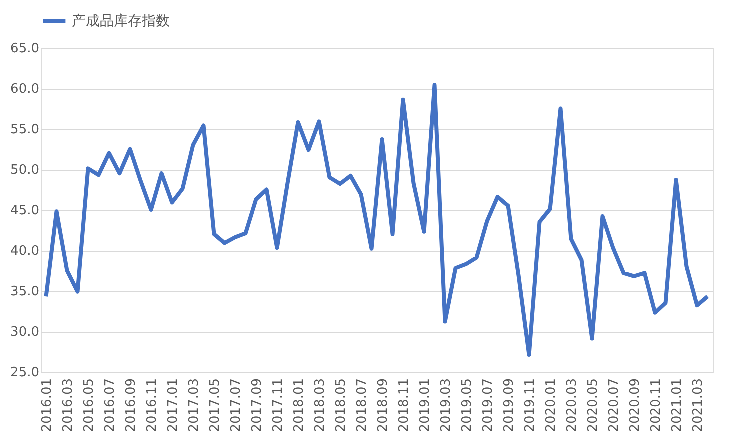 The width and height of the screenshot is (730, 440). What do you see at coordinates (68, 405) in the screenshot?
I see `x-tick-label: 2016.03` at bounding box center [68, 405].